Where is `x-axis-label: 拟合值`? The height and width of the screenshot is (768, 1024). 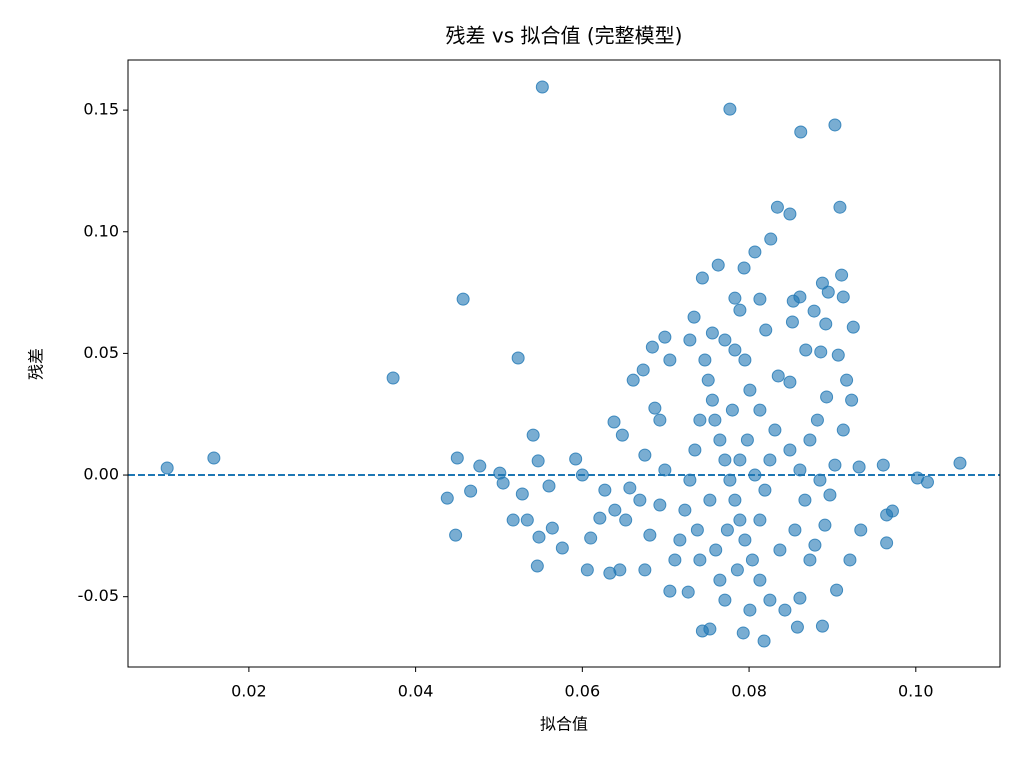 x-axis-label: 拟合值 is located at coordinates (564, 724).